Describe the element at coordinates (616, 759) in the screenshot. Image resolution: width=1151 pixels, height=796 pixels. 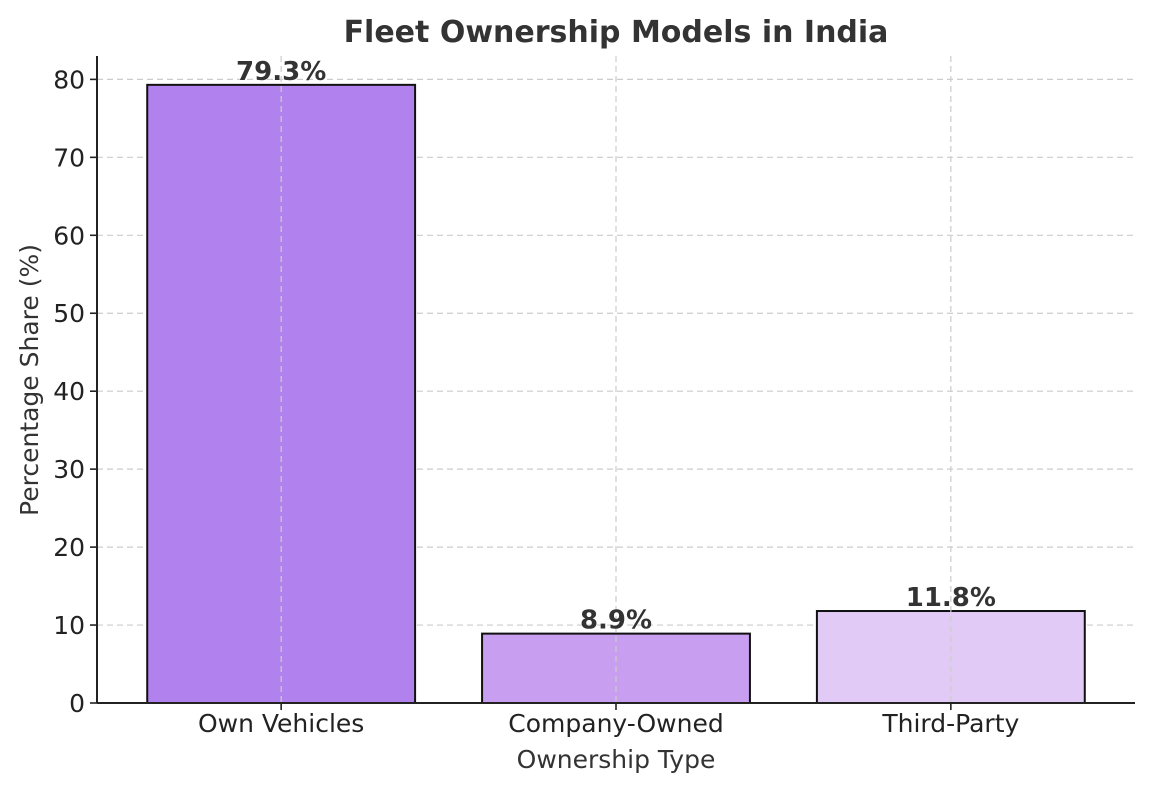
I see `x-axis-label: Ownership Type` at that location.